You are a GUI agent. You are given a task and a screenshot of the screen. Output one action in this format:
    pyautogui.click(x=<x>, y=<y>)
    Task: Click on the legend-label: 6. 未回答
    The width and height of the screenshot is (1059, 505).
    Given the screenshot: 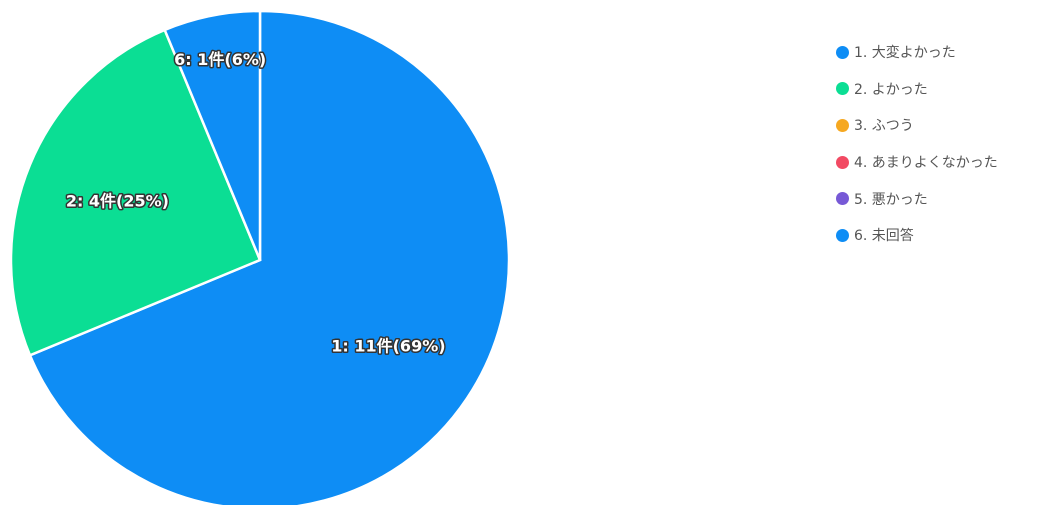 What is the action you would take?
    pyautogui.click(x=884, y=236)
    